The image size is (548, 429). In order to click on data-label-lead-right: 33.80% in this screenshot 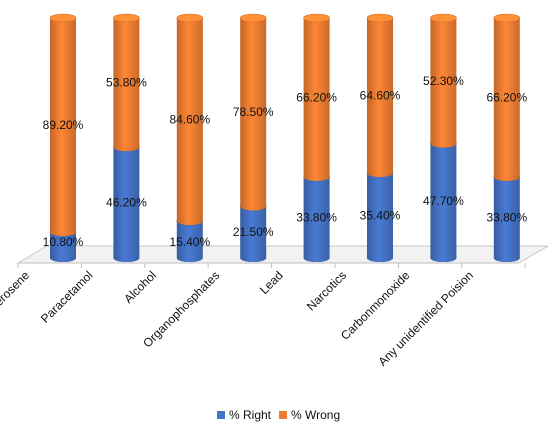, I will do `click(316, 217)`.